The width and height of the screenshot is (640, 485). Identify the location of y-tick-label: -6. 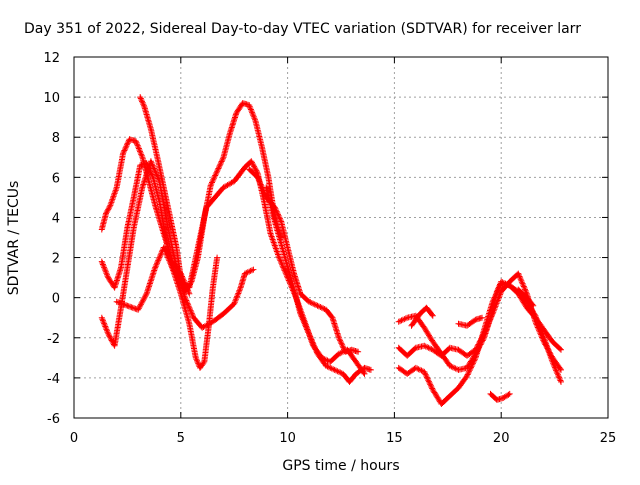
(53, 419).